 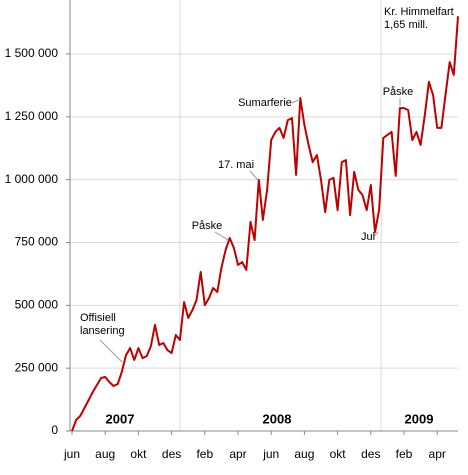 I want to click on y-tick-label: 250 000, so click(x=37, y=367).